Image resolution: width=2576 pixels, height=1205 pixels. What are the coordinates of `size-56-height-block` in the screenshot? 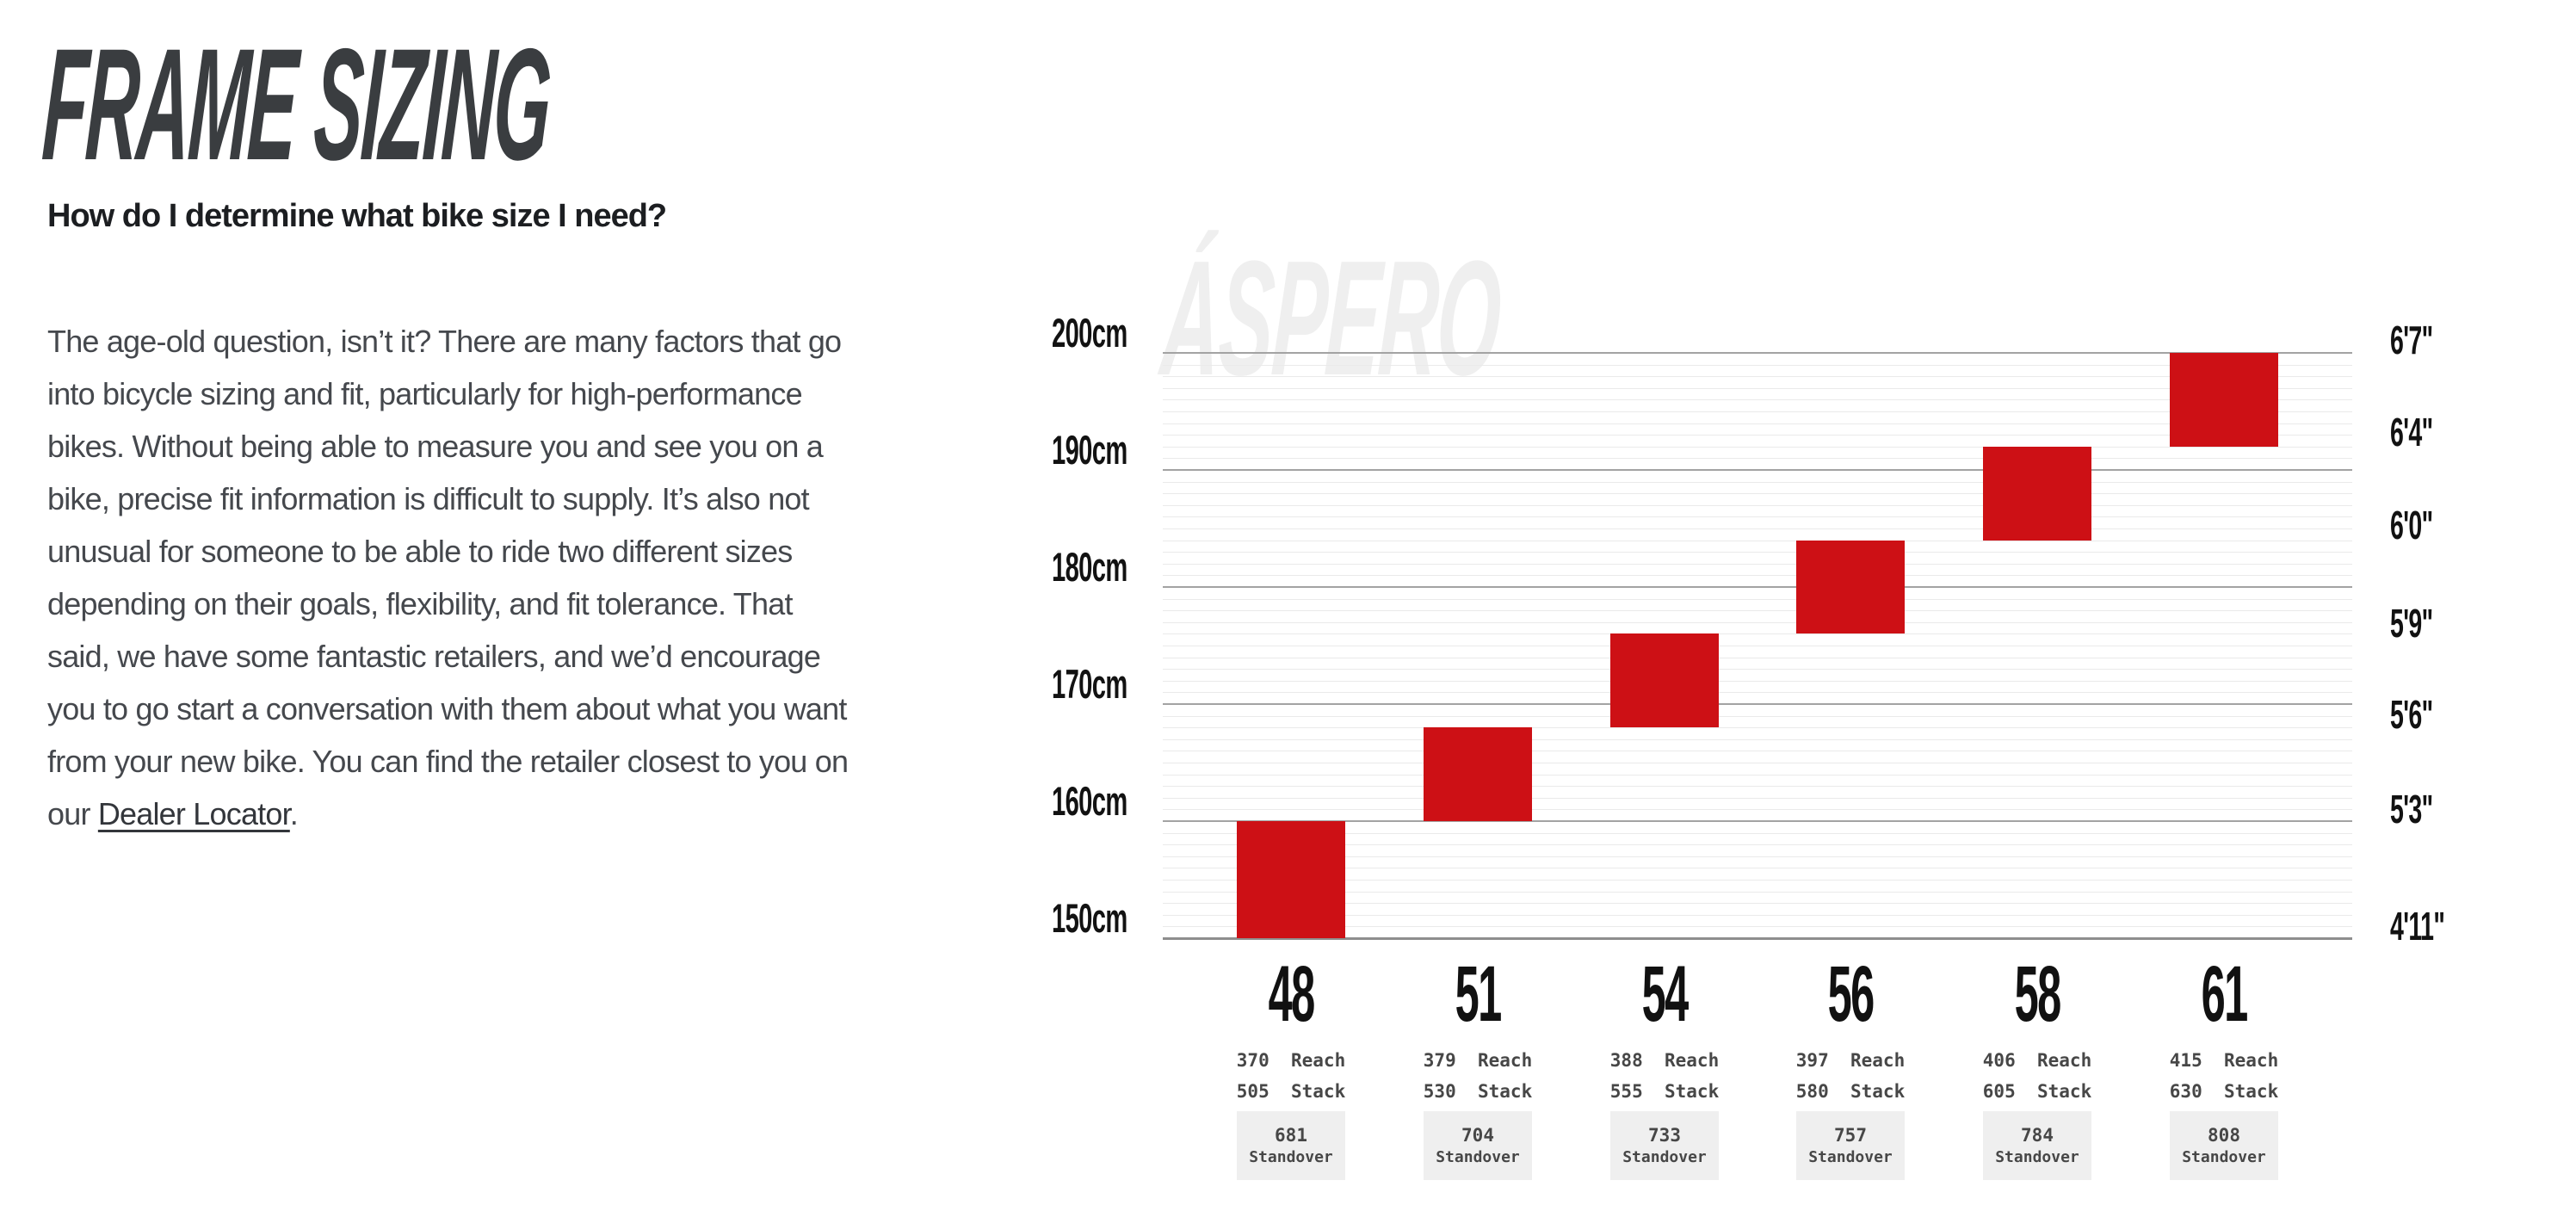 It's located at (1851, 587).